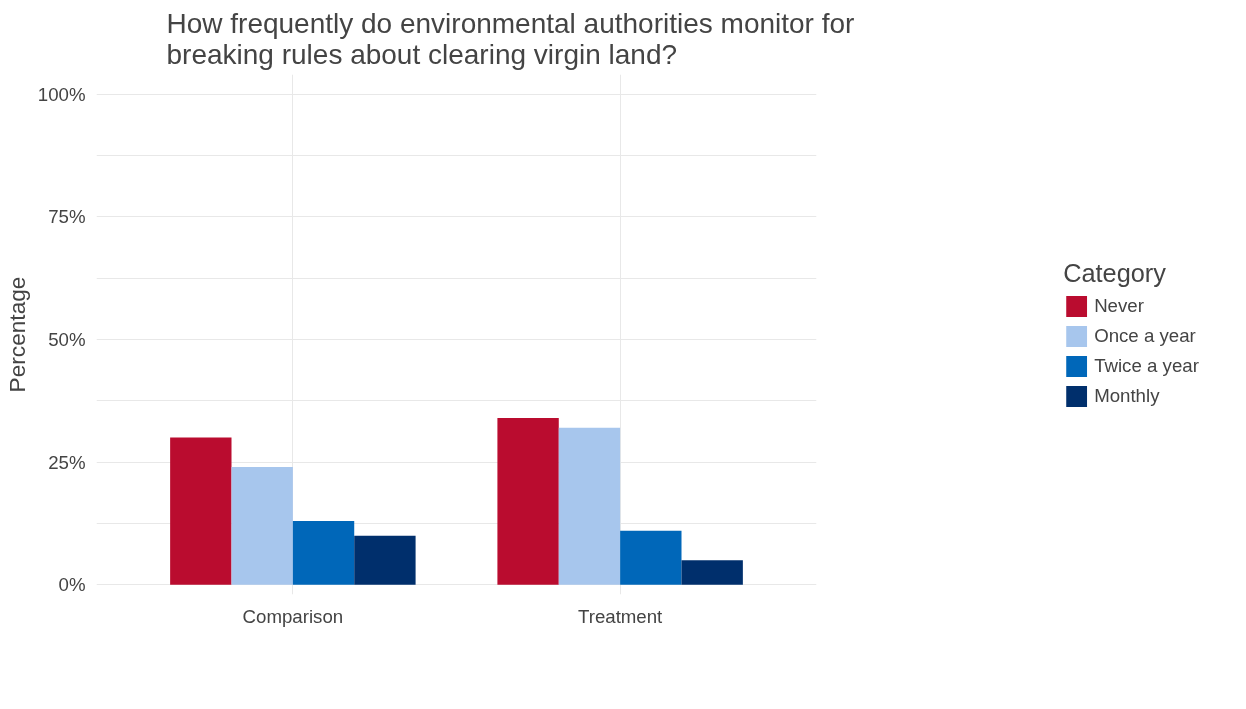 The width and height of the screenshot is (1246, 709). What do you see at coordinates (1146, 366) in the screenshot?
I see `legend-label: Twice a year` at bounding box center [1146, 366].